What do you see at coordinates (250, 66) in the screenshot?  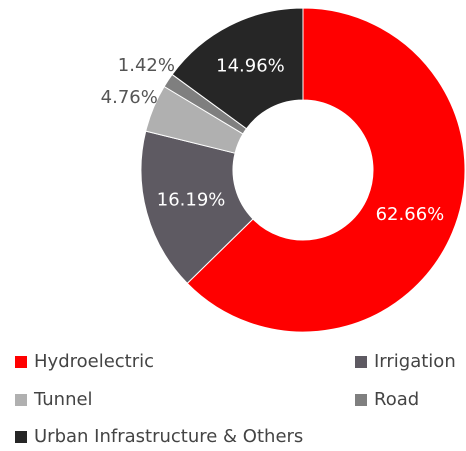 I see `data-label: 14.96%` at bounding box center [250, 66].